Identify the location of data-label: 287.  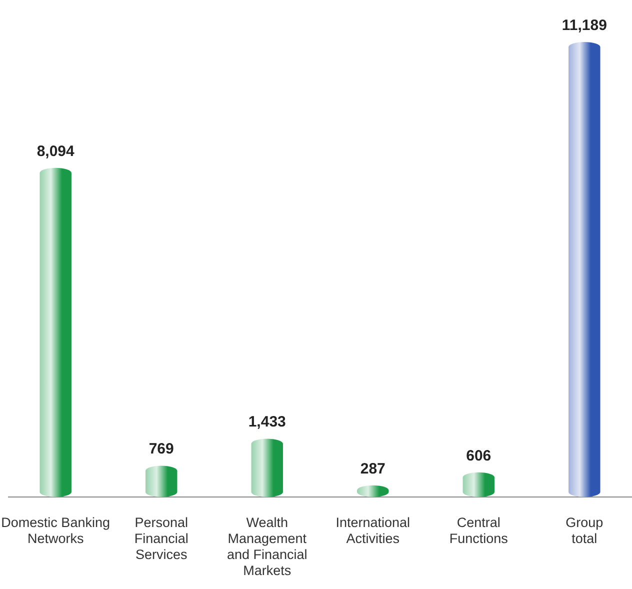
(373, 469).